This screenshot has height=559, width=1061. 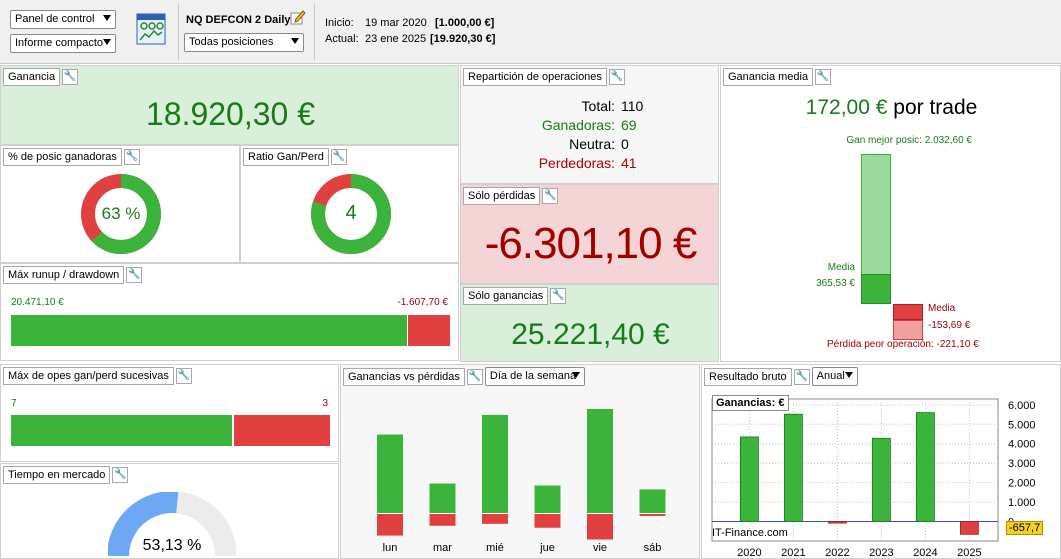 I want to click on view-select: Panel de control, so click(x=63, y=19).